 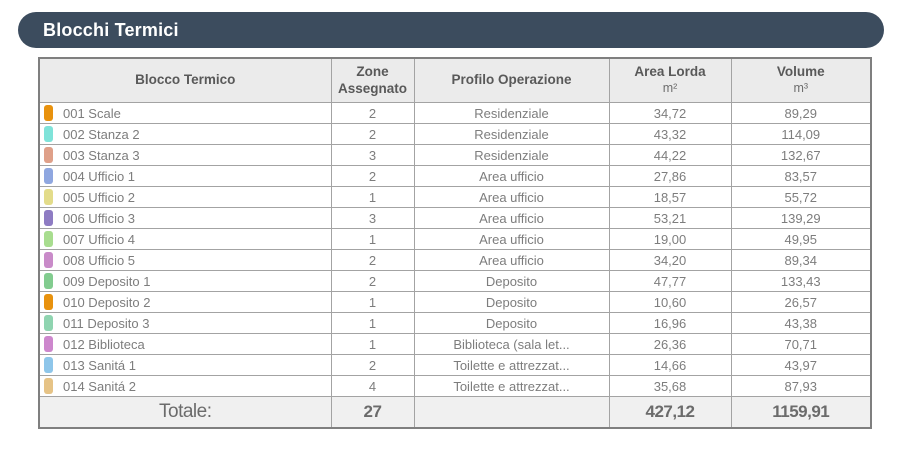 I want to click on volume-cell: 89,29, so click(x=801, y=113).